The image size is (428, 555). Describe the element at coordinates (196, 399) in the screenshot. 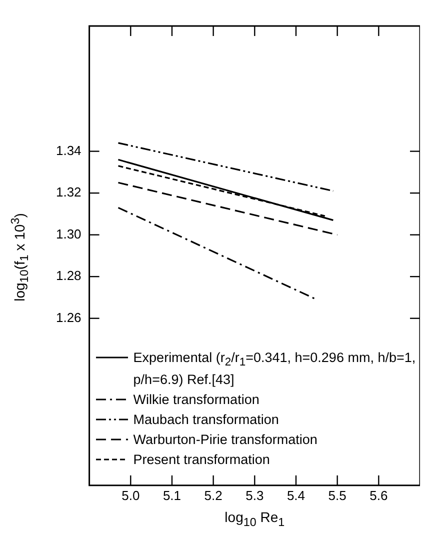

I see `legend-label: Wilkie transformation` at that location.